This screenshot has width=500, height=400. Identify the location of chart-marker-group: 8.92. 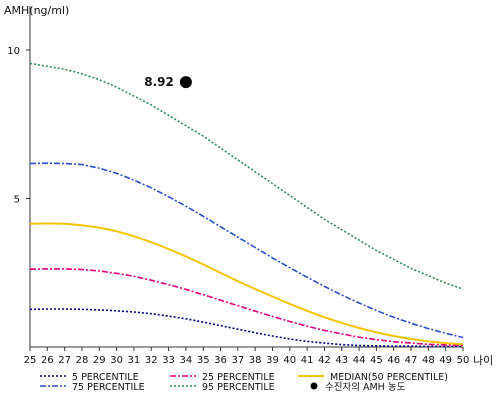
(168, 82).